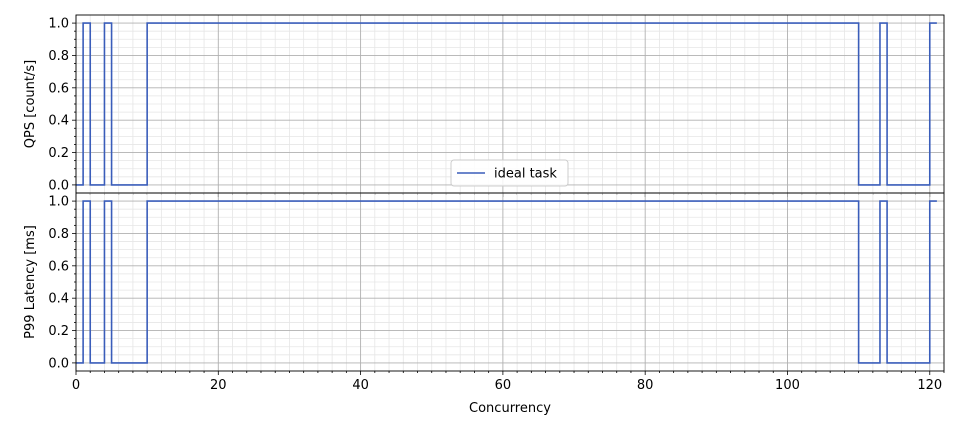 This screenshot has width=960, height=435. I want to click on x-tick-label: 100, so click(787, 385).